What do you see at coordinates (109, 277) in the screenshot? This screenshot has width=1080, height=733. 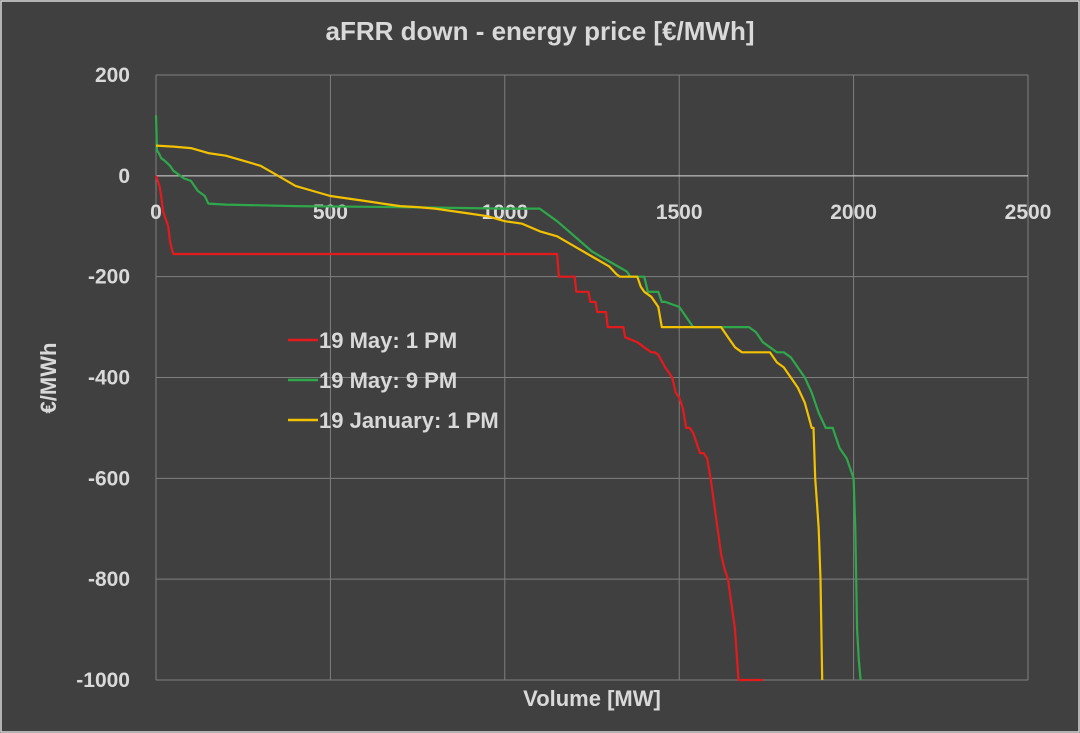 I see `y-tick-label: -200` at bounding box center [109, 277].